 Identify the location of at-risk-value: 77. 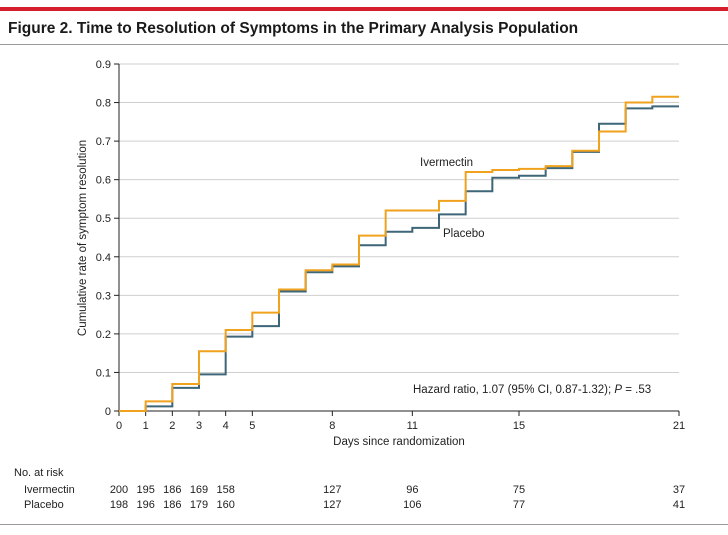
(519, 505).